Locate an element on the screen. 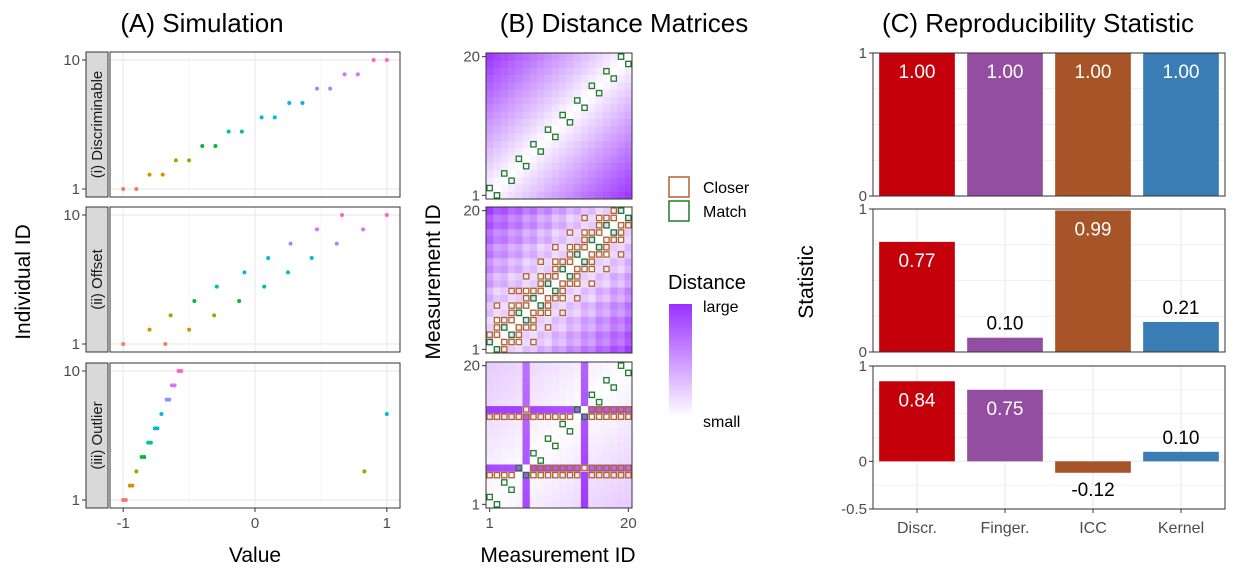 The height and width of the screenshot is (580, 1238). panel-a-title: (A) Simulation is located at coordinates (201, 23).